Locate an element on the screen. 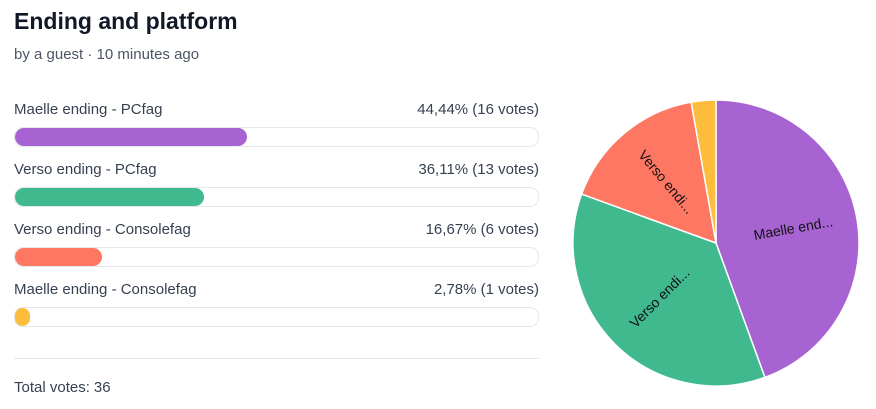 Image resolution: width=876 pixels, height=409 pixels. total-value: 36 is located at coordinates (102, 387).